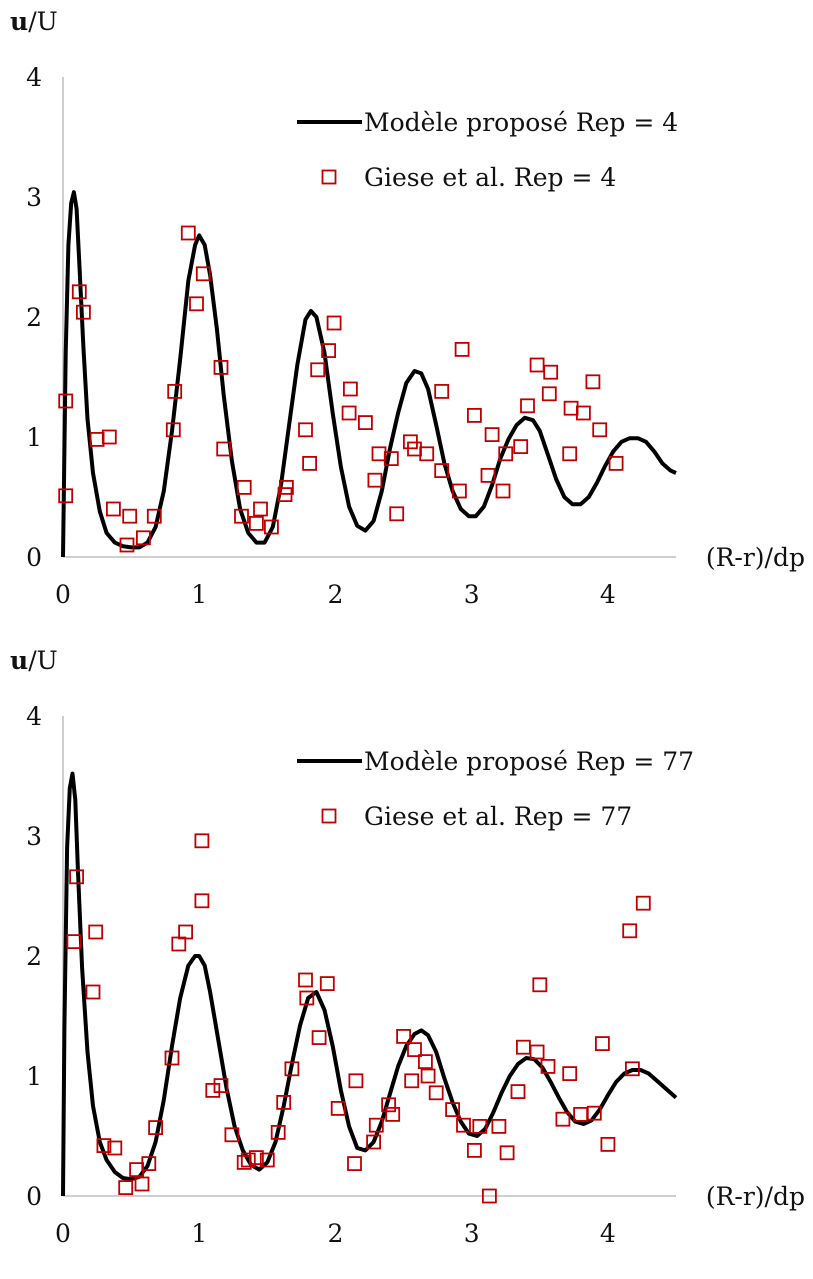  Describe the element at coordinates (19, 21) in the screenshot. I see `chart-1-y-axis-title-bold: u` at that location.